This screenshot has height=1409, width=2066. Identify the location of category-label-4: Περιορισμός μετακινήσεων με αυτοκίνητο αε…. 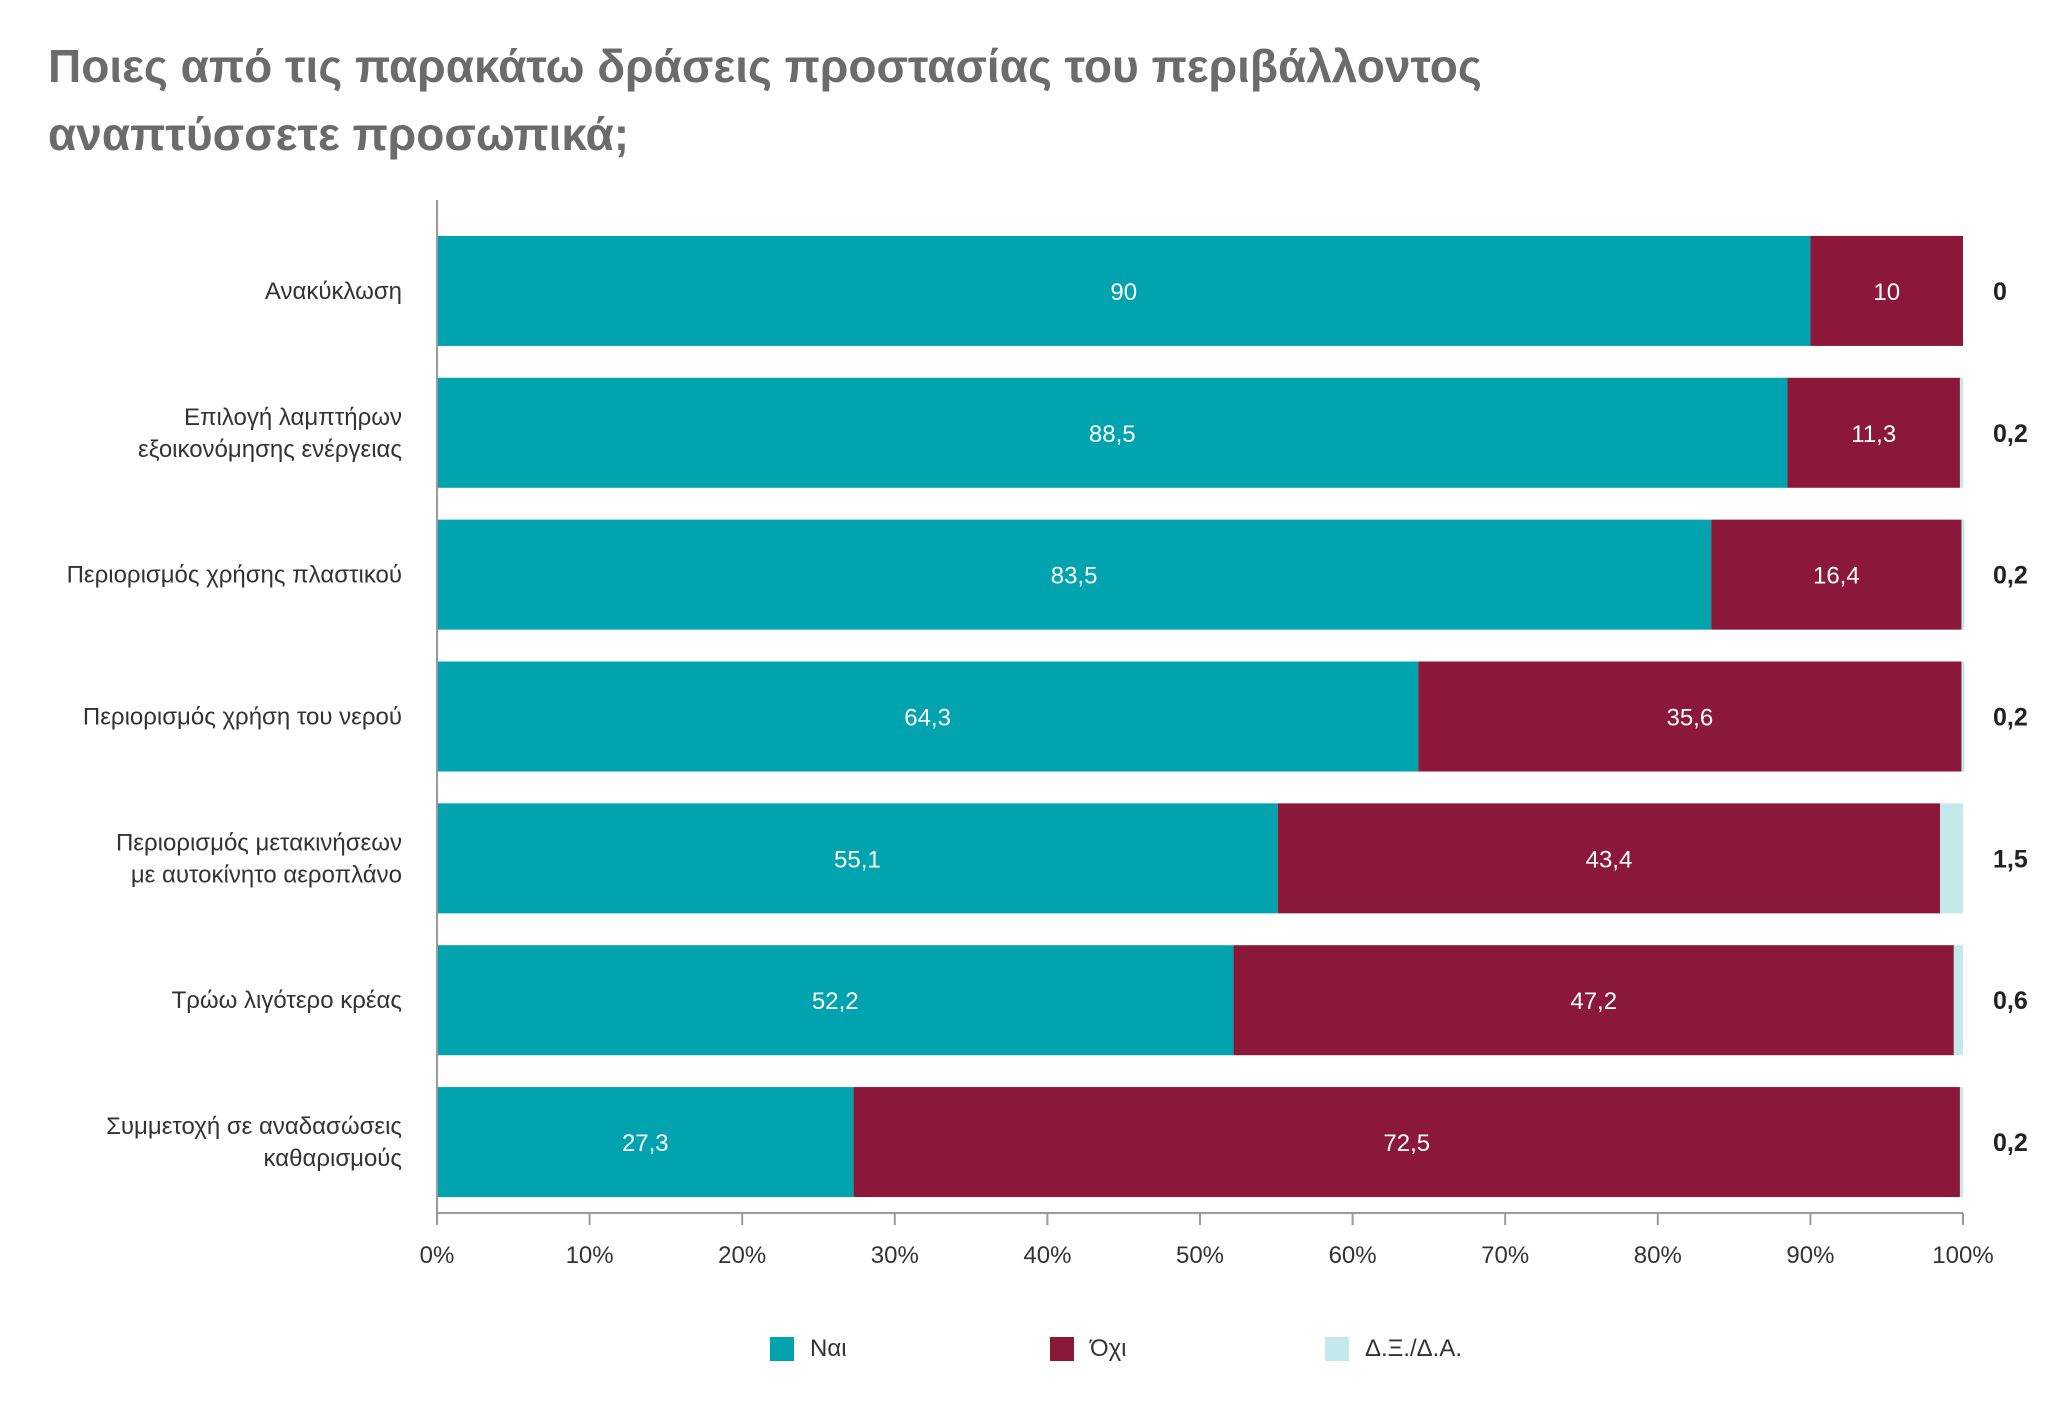
(259, 858).